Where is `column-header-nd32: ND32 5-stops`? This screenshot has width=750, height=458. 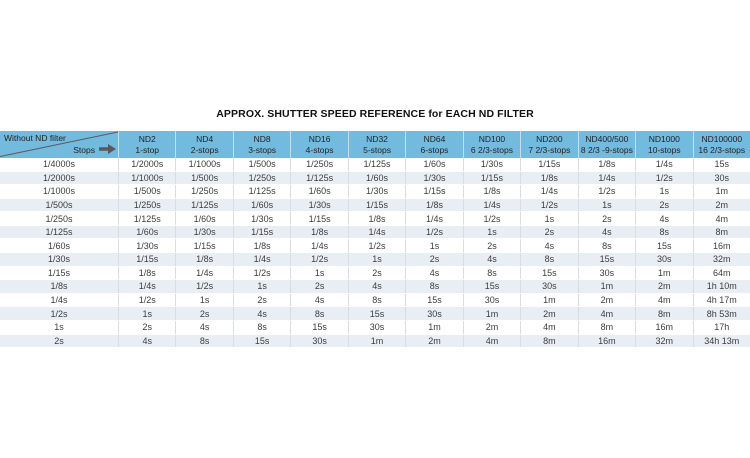
column-header-nd32: ND32 5-stops is located at coordinates (376, 144).